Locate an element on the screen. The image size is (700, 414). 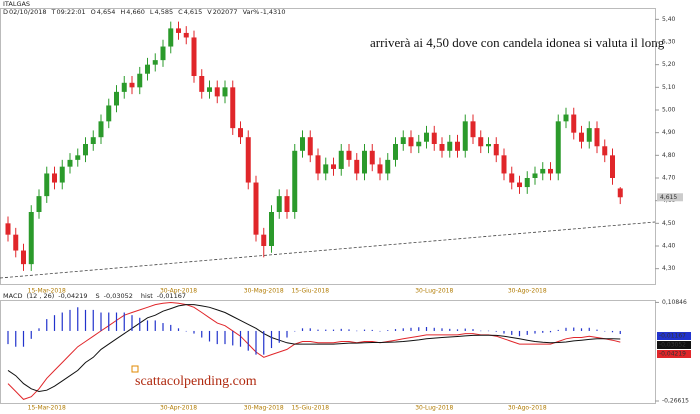
info-key: T is located at coordinates (52, 12).